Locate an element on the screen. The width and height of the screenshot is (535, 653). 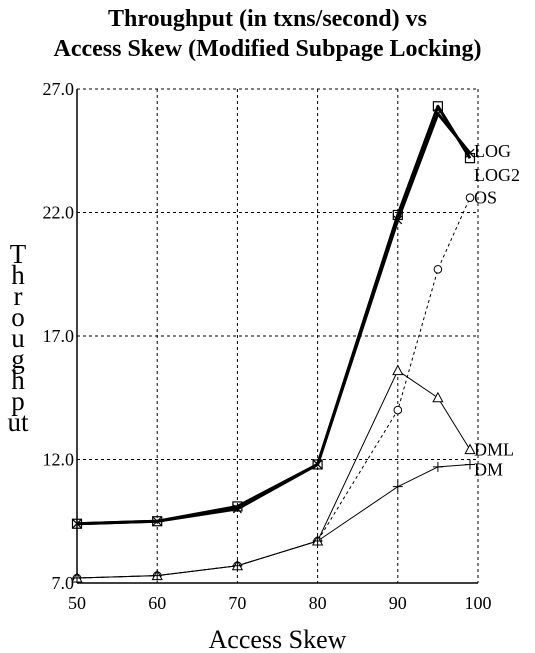
y-tick-label: 27.0 is located at coordinates (59, 89).